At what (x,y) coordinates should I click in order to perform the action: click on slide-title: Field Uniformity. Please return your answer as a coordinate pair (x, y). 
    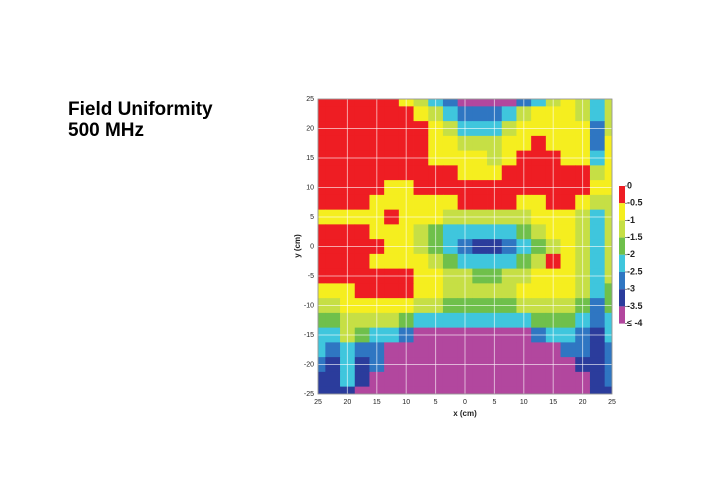
    Looking at the image, I should click on (140, 109).